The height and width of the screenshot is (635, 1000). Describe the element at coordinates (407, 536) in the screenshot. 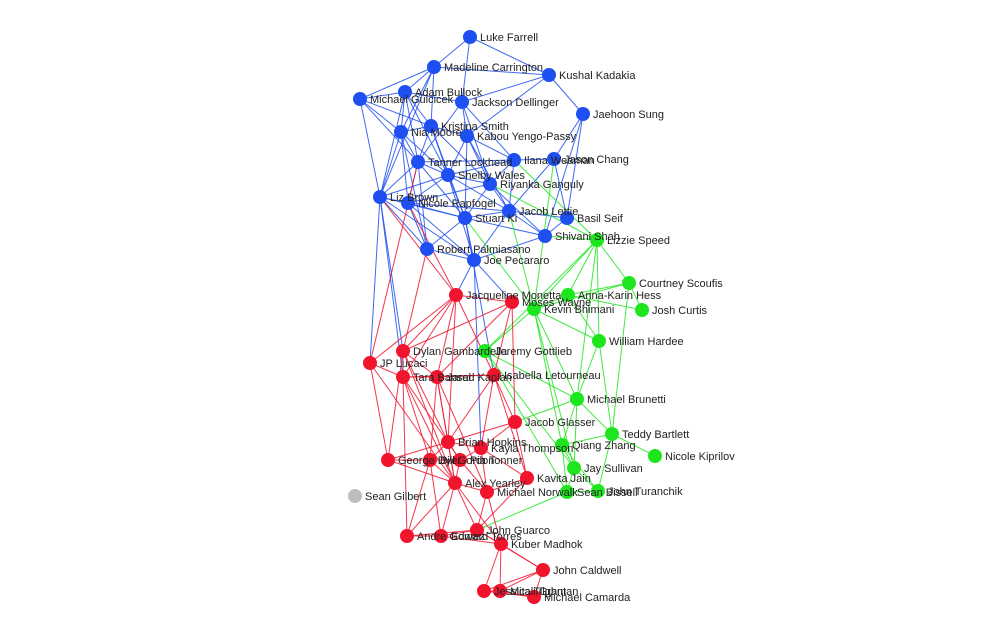

I see `node-andre-gomez` at that location.